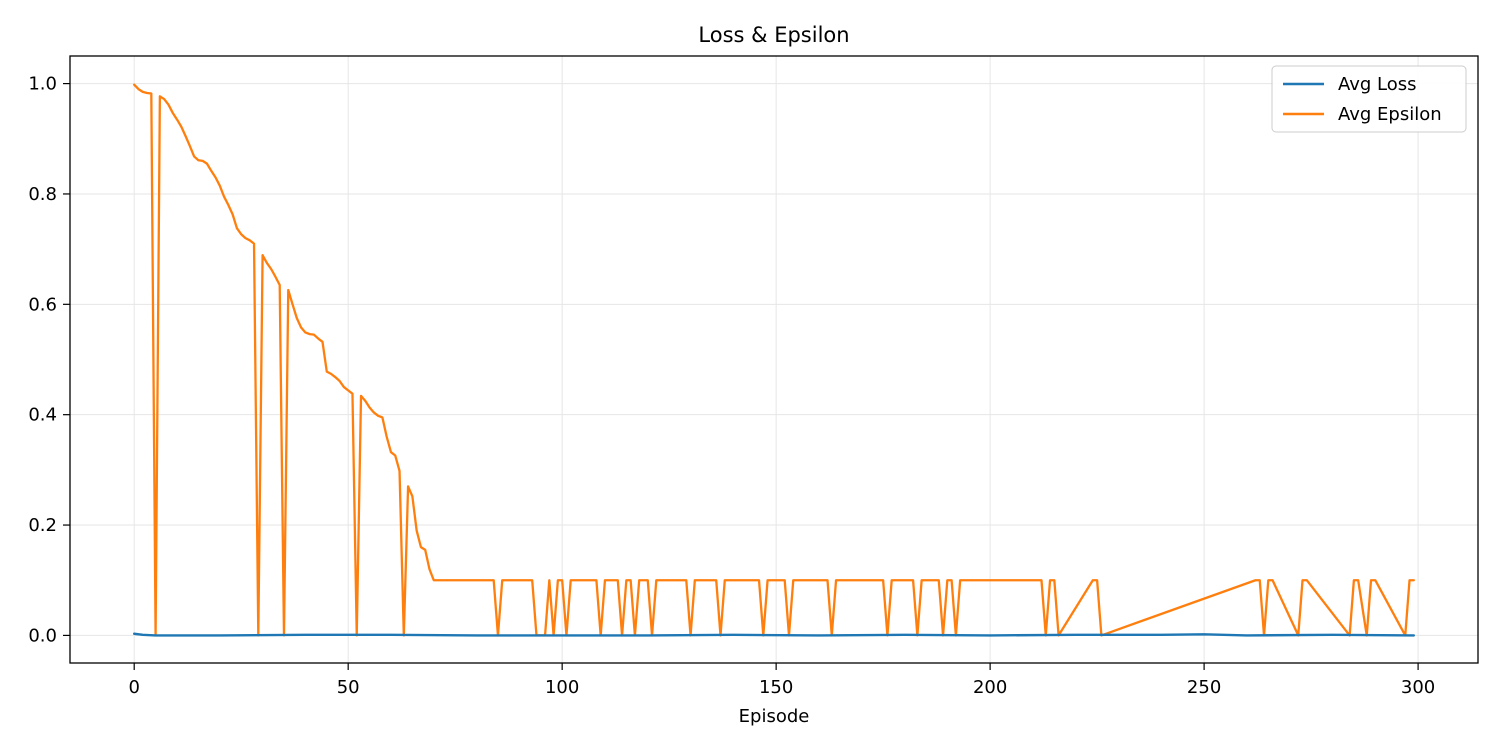  I want to click on y-tick-label: 0.8, so click(42, 194).